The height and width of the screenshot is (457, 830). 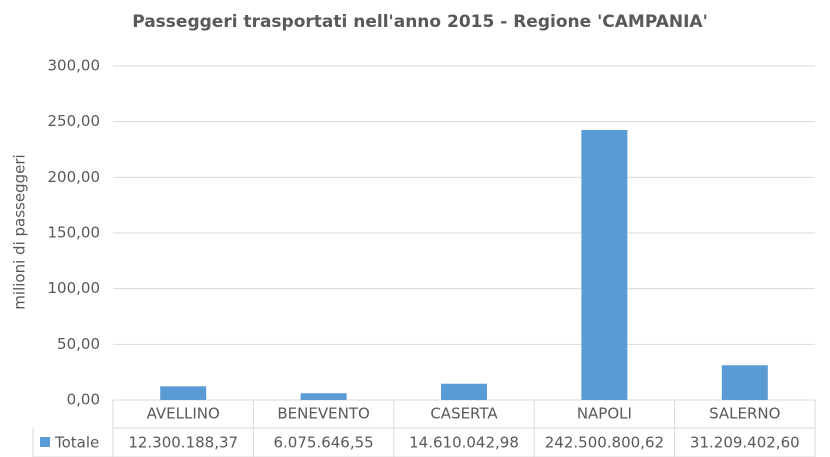 What do you see at coordinates (74, 288) in the screenshot?
I see `y-tick-label: 100,00` at bounding box center [74, 288].